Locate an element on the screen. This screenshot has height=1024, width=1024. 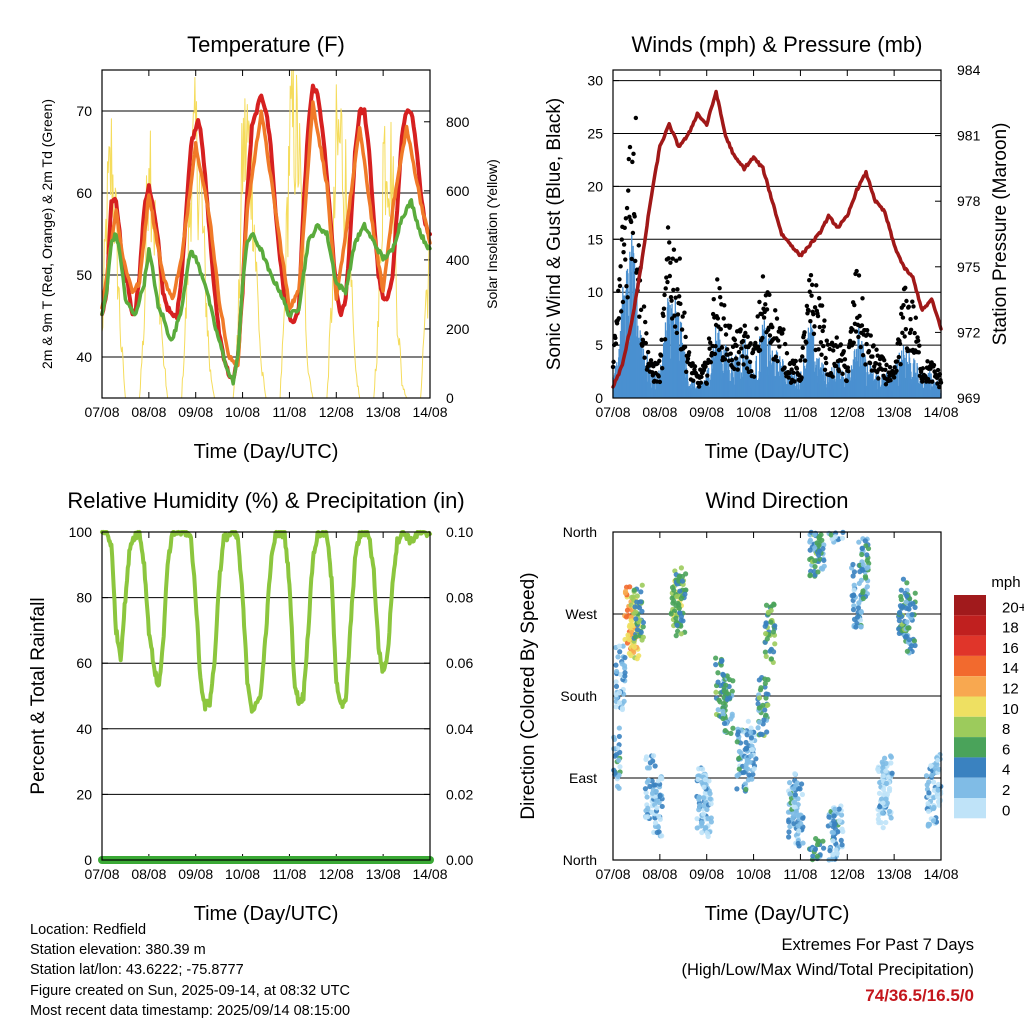
y-tick-label: 30 is located at coordinates (595, 81).